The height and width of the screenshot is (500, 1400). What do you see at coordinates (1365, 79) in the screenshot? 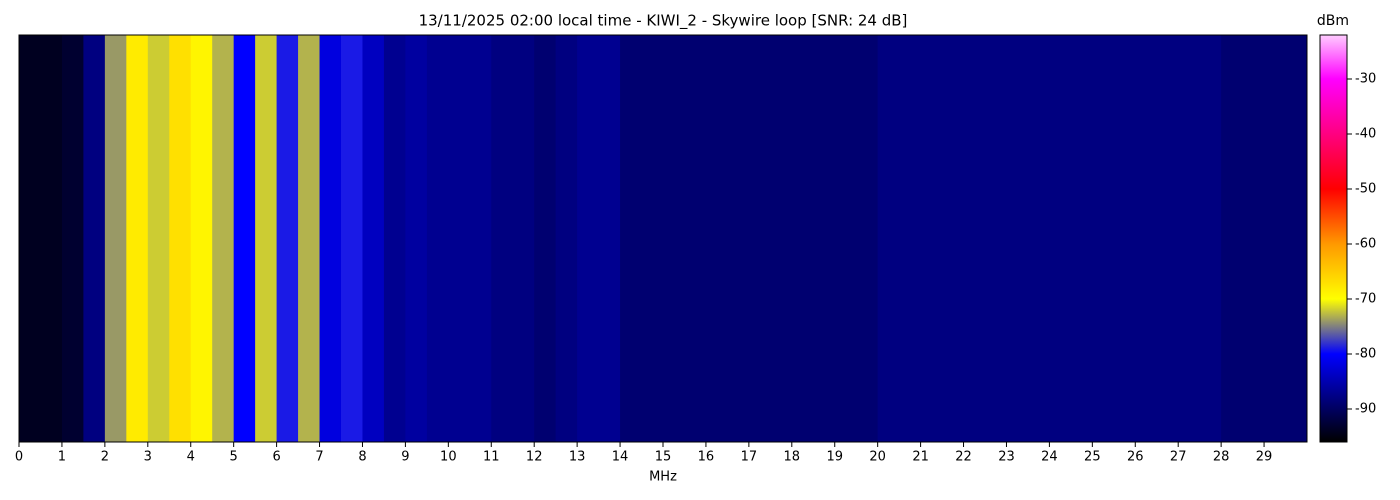
I see `colorbar-tick-label: -30` at bounding box center [1365, 79].